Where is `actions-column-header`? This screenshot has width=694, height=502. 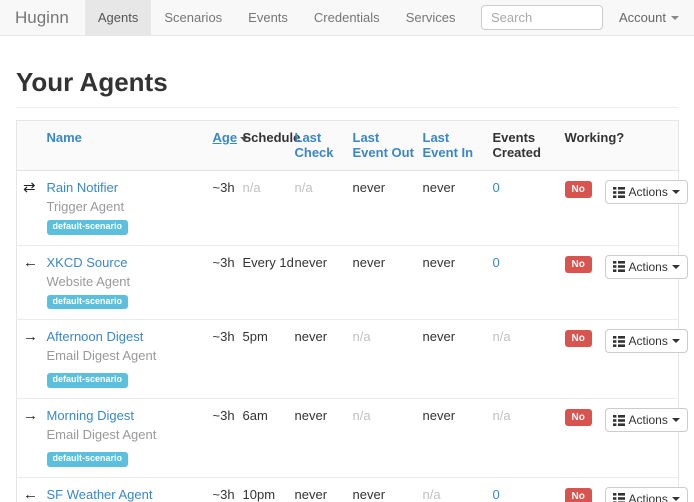
actions-column-header is located at coordinates (639, 145).